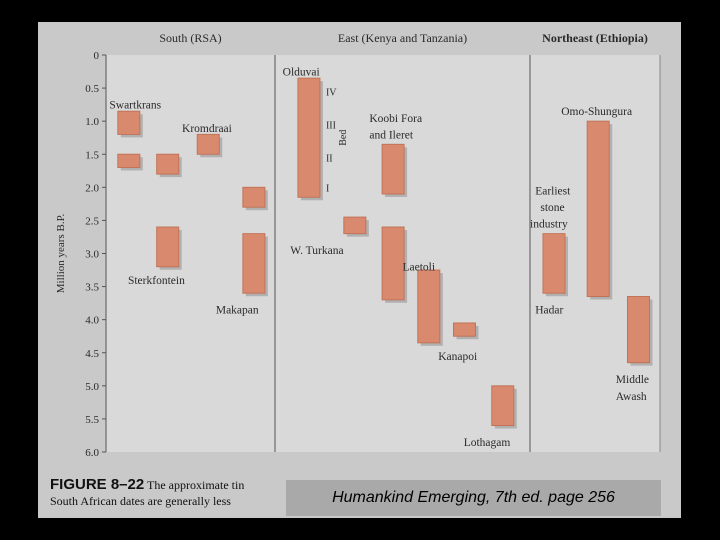  What do you see at coordinates (92, 255) in the screenshot?
I see `y-tick-label: 3.0` at bounding box center [92, 255].